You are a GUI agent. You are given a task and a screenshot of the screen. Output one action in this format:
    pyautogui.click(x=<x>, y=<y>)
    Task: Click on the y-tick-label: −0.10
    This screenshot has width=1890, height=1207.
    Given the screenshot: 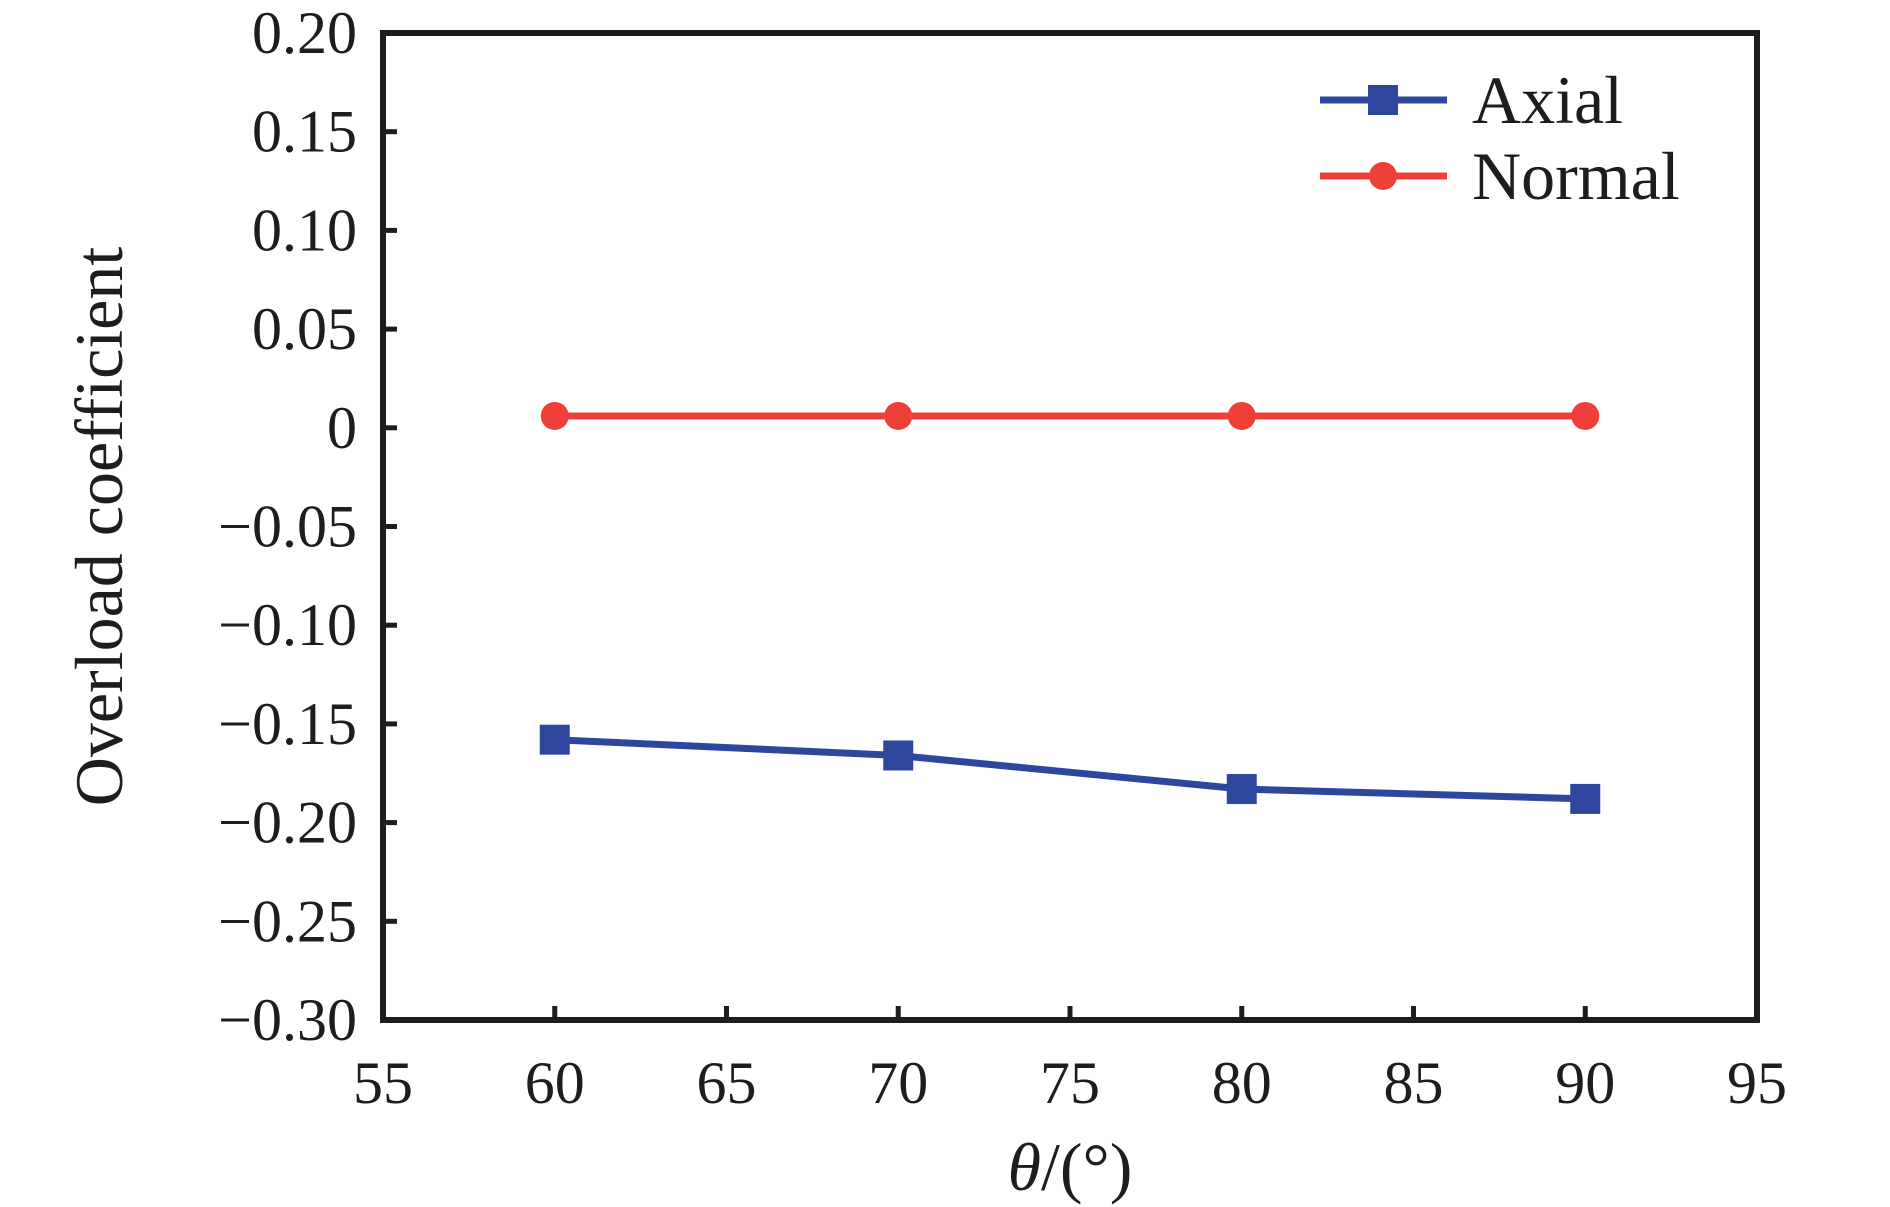 What is the action you would take?
    pyautogui.click(x=287, y=625)
    